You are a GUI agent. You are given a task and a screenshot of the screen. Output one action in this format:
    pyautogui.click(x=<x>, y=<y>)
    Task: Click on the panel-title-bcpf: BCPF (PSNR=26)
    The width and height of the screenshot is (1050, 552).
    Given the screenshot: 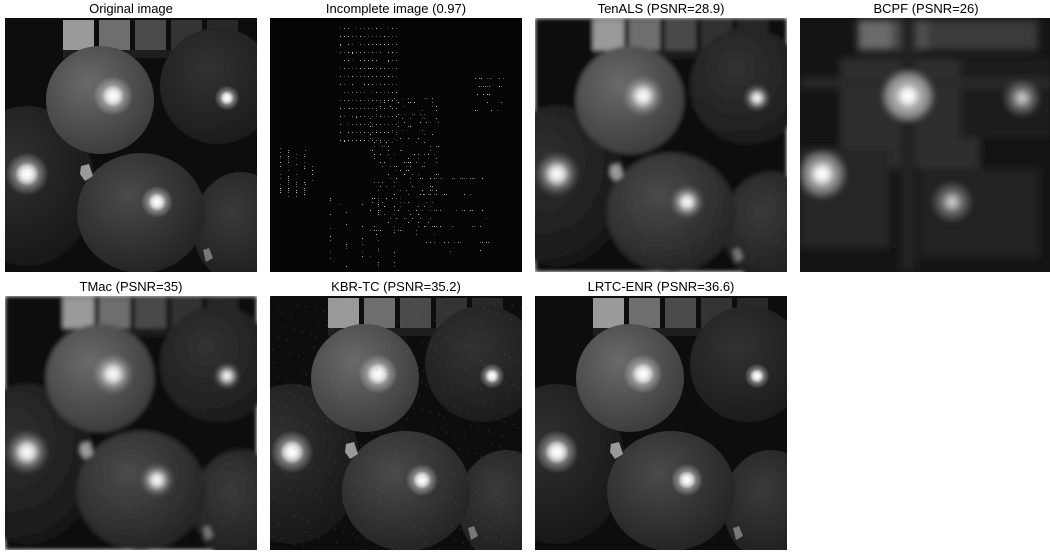 What is the action you would take?
    pyautogui.click(x=926, y=8)
    